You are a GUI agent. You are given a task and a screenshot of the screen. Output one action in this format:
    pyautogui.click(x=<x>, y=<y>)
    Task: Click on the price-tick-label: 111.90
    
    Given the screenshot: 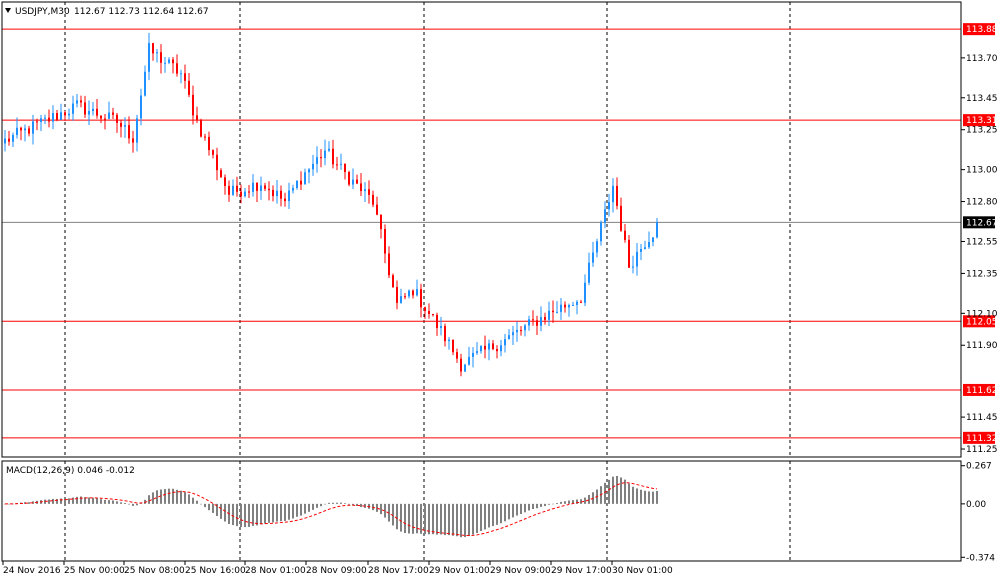 What is the action you would take?
    pyautogui.click(x=982, y=346)
    